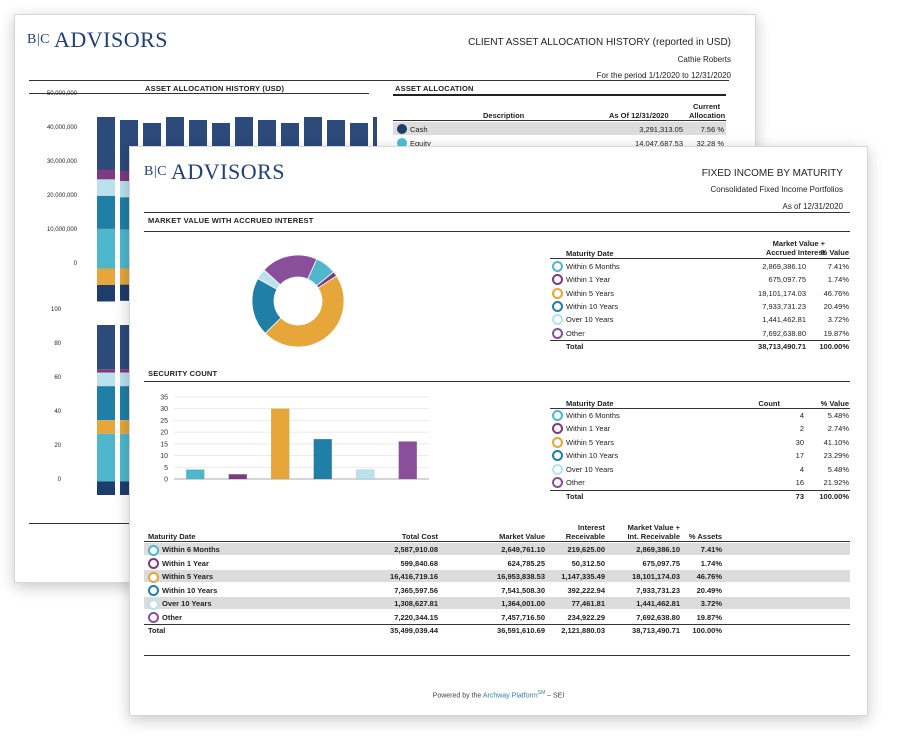 Image resolution: width=900 pixels, height=750 pixels. Describe the element at coordinates (590, 403) in the screenshot. I see `sc-header-maturity: Maturity Date` at that location.